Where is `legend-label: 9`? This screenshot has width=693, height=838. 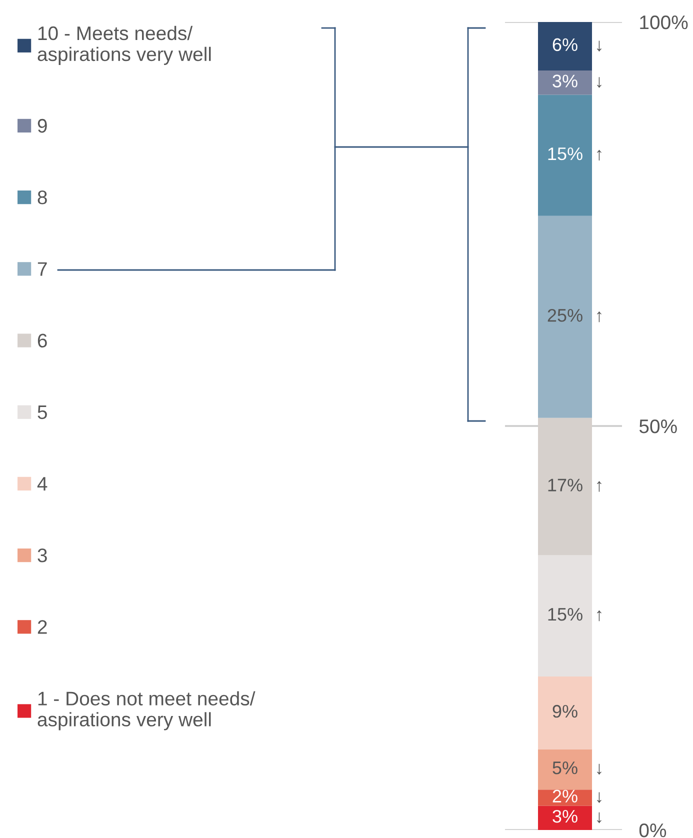 legend-label: 9 is located at coordinates (42, 125).